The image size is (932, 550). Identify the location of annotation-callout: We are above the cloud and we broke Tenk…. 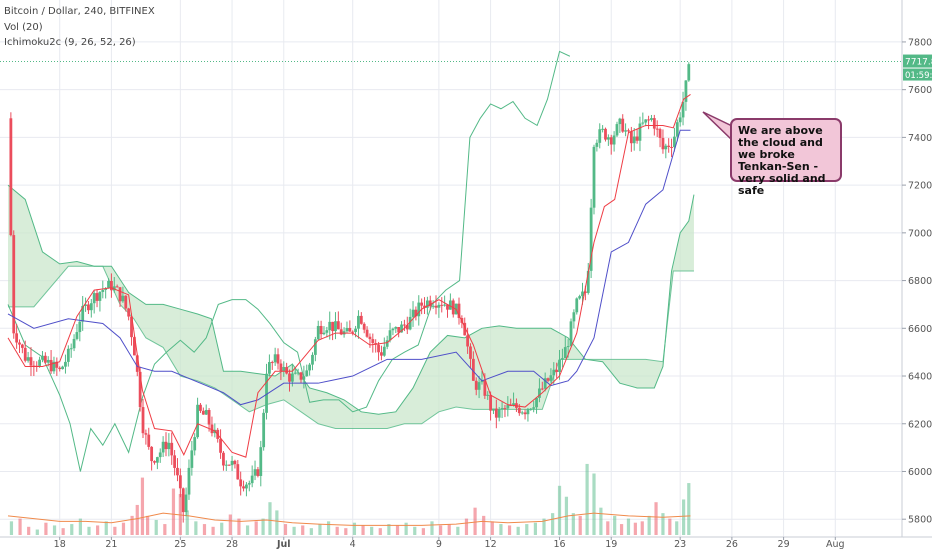
(786, 157).